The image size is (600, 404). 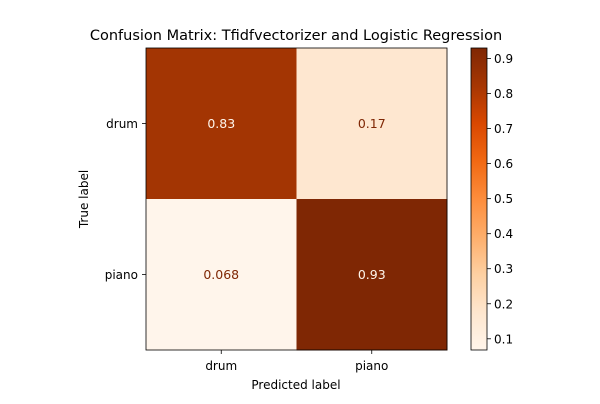 I want to click on cell-value-label: 0.17, so click(x=372, y=123).